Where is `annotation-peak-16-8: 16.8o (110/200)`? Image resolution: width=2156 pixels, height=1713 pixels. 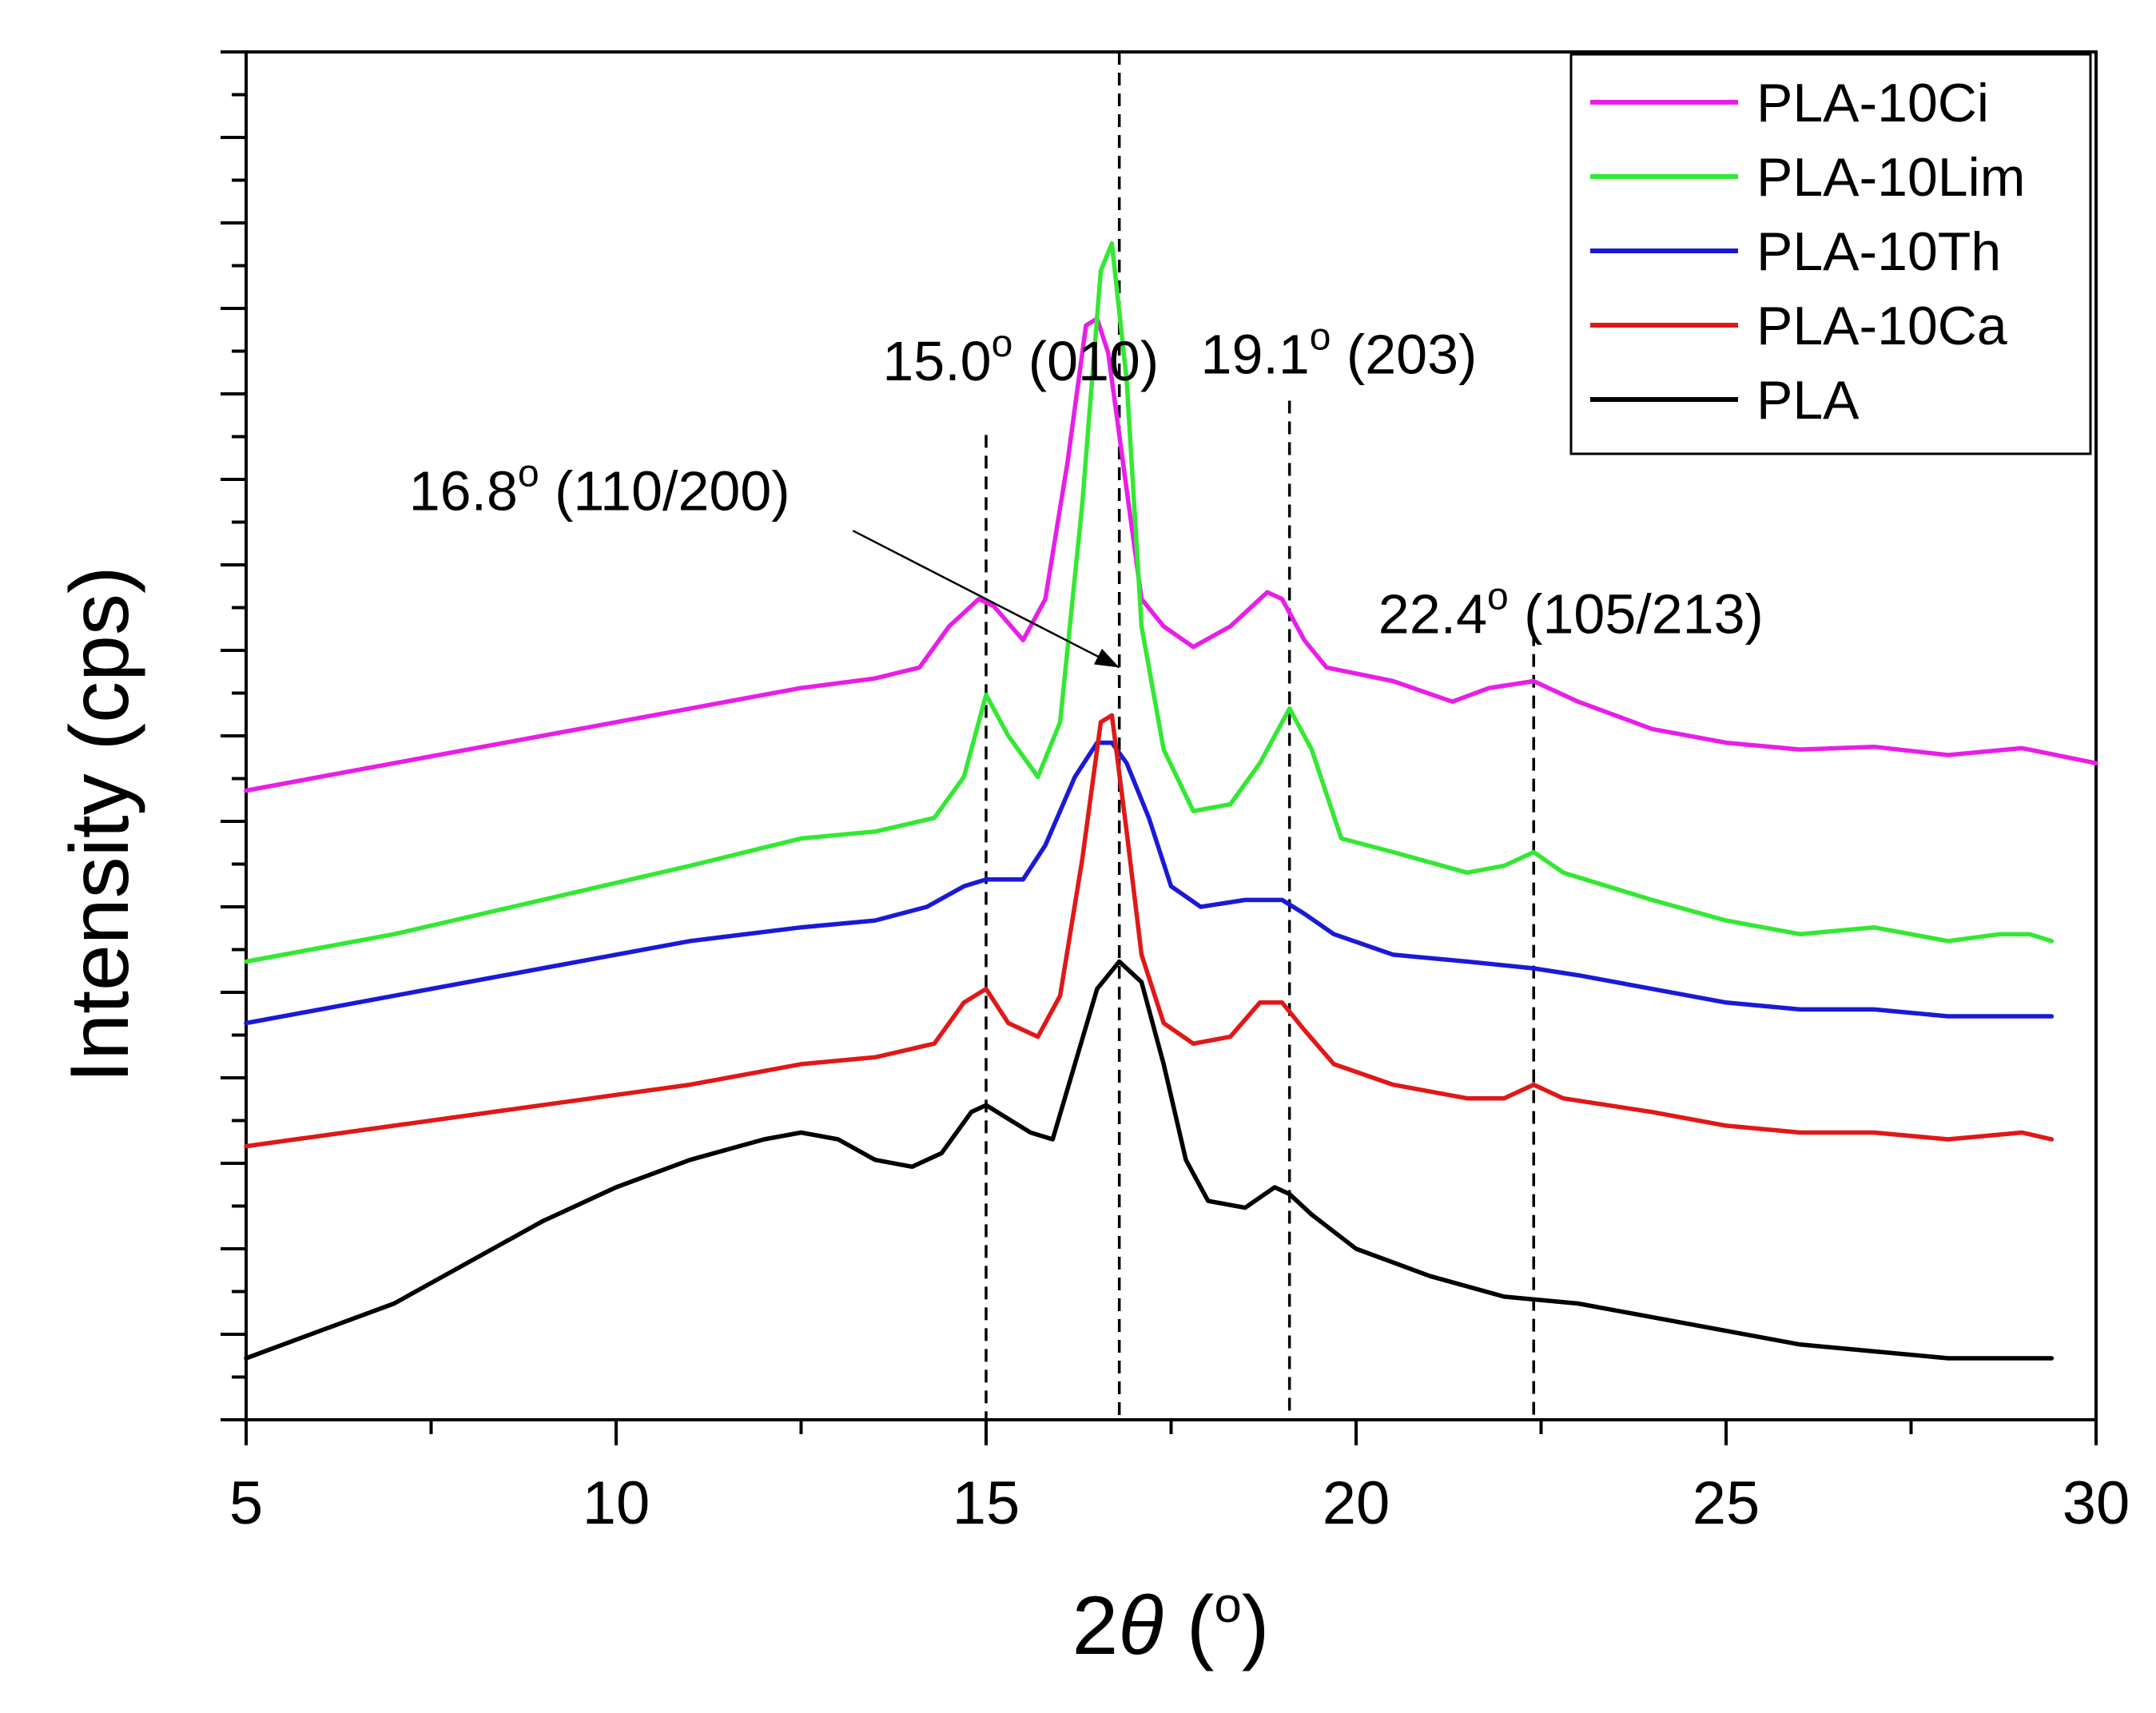
annotation-peak-16-8: 16.8o (110/200) is located at coordinates (599, 488).